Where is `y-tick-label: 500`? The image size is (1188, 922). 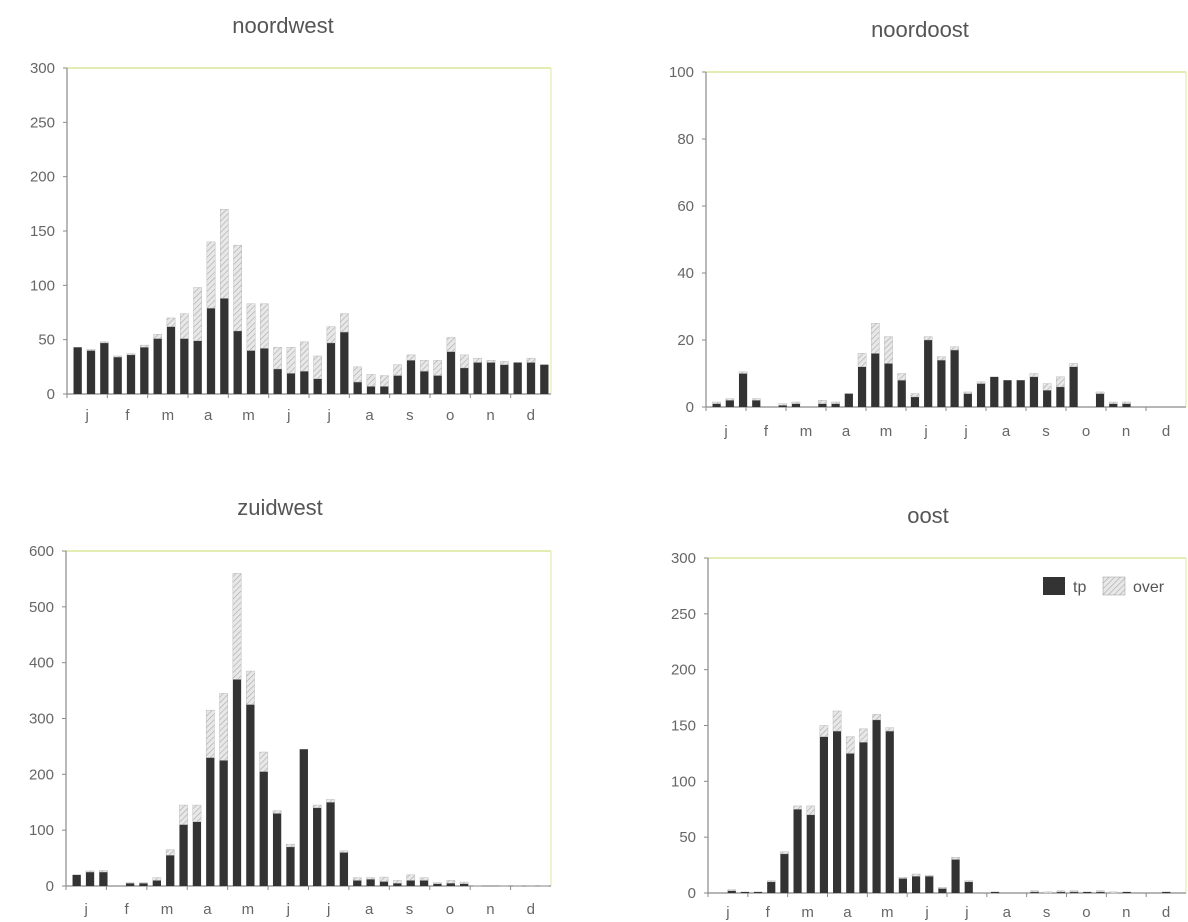 y-tick-label: 500 is located at coordinates (41, 607).